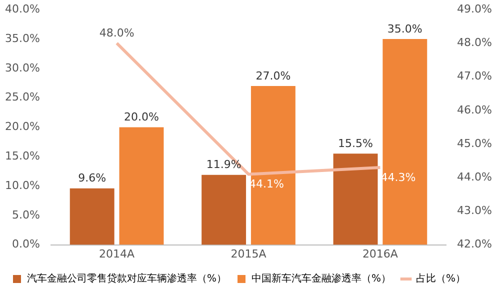 The width and height of the screenshot is (499, 294). Describe the element at coordinates (26, 215) in the screenshot. I see `y-tick-label: 5.0%` at that location.